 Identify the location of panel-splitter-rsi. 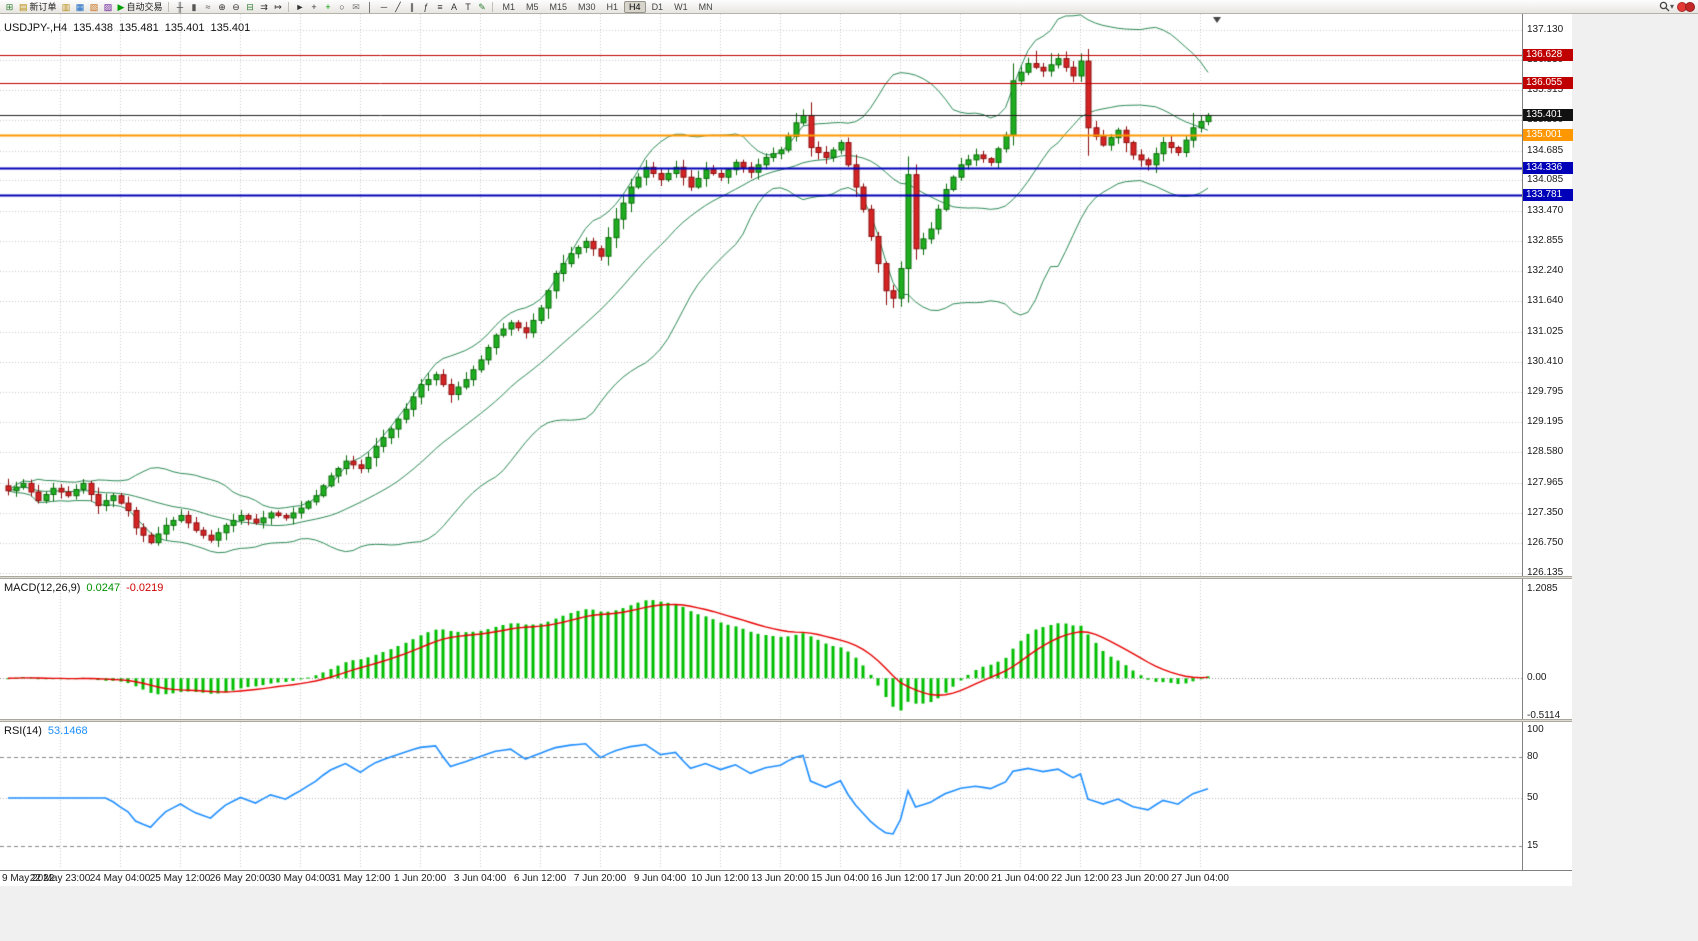
(786, 720).